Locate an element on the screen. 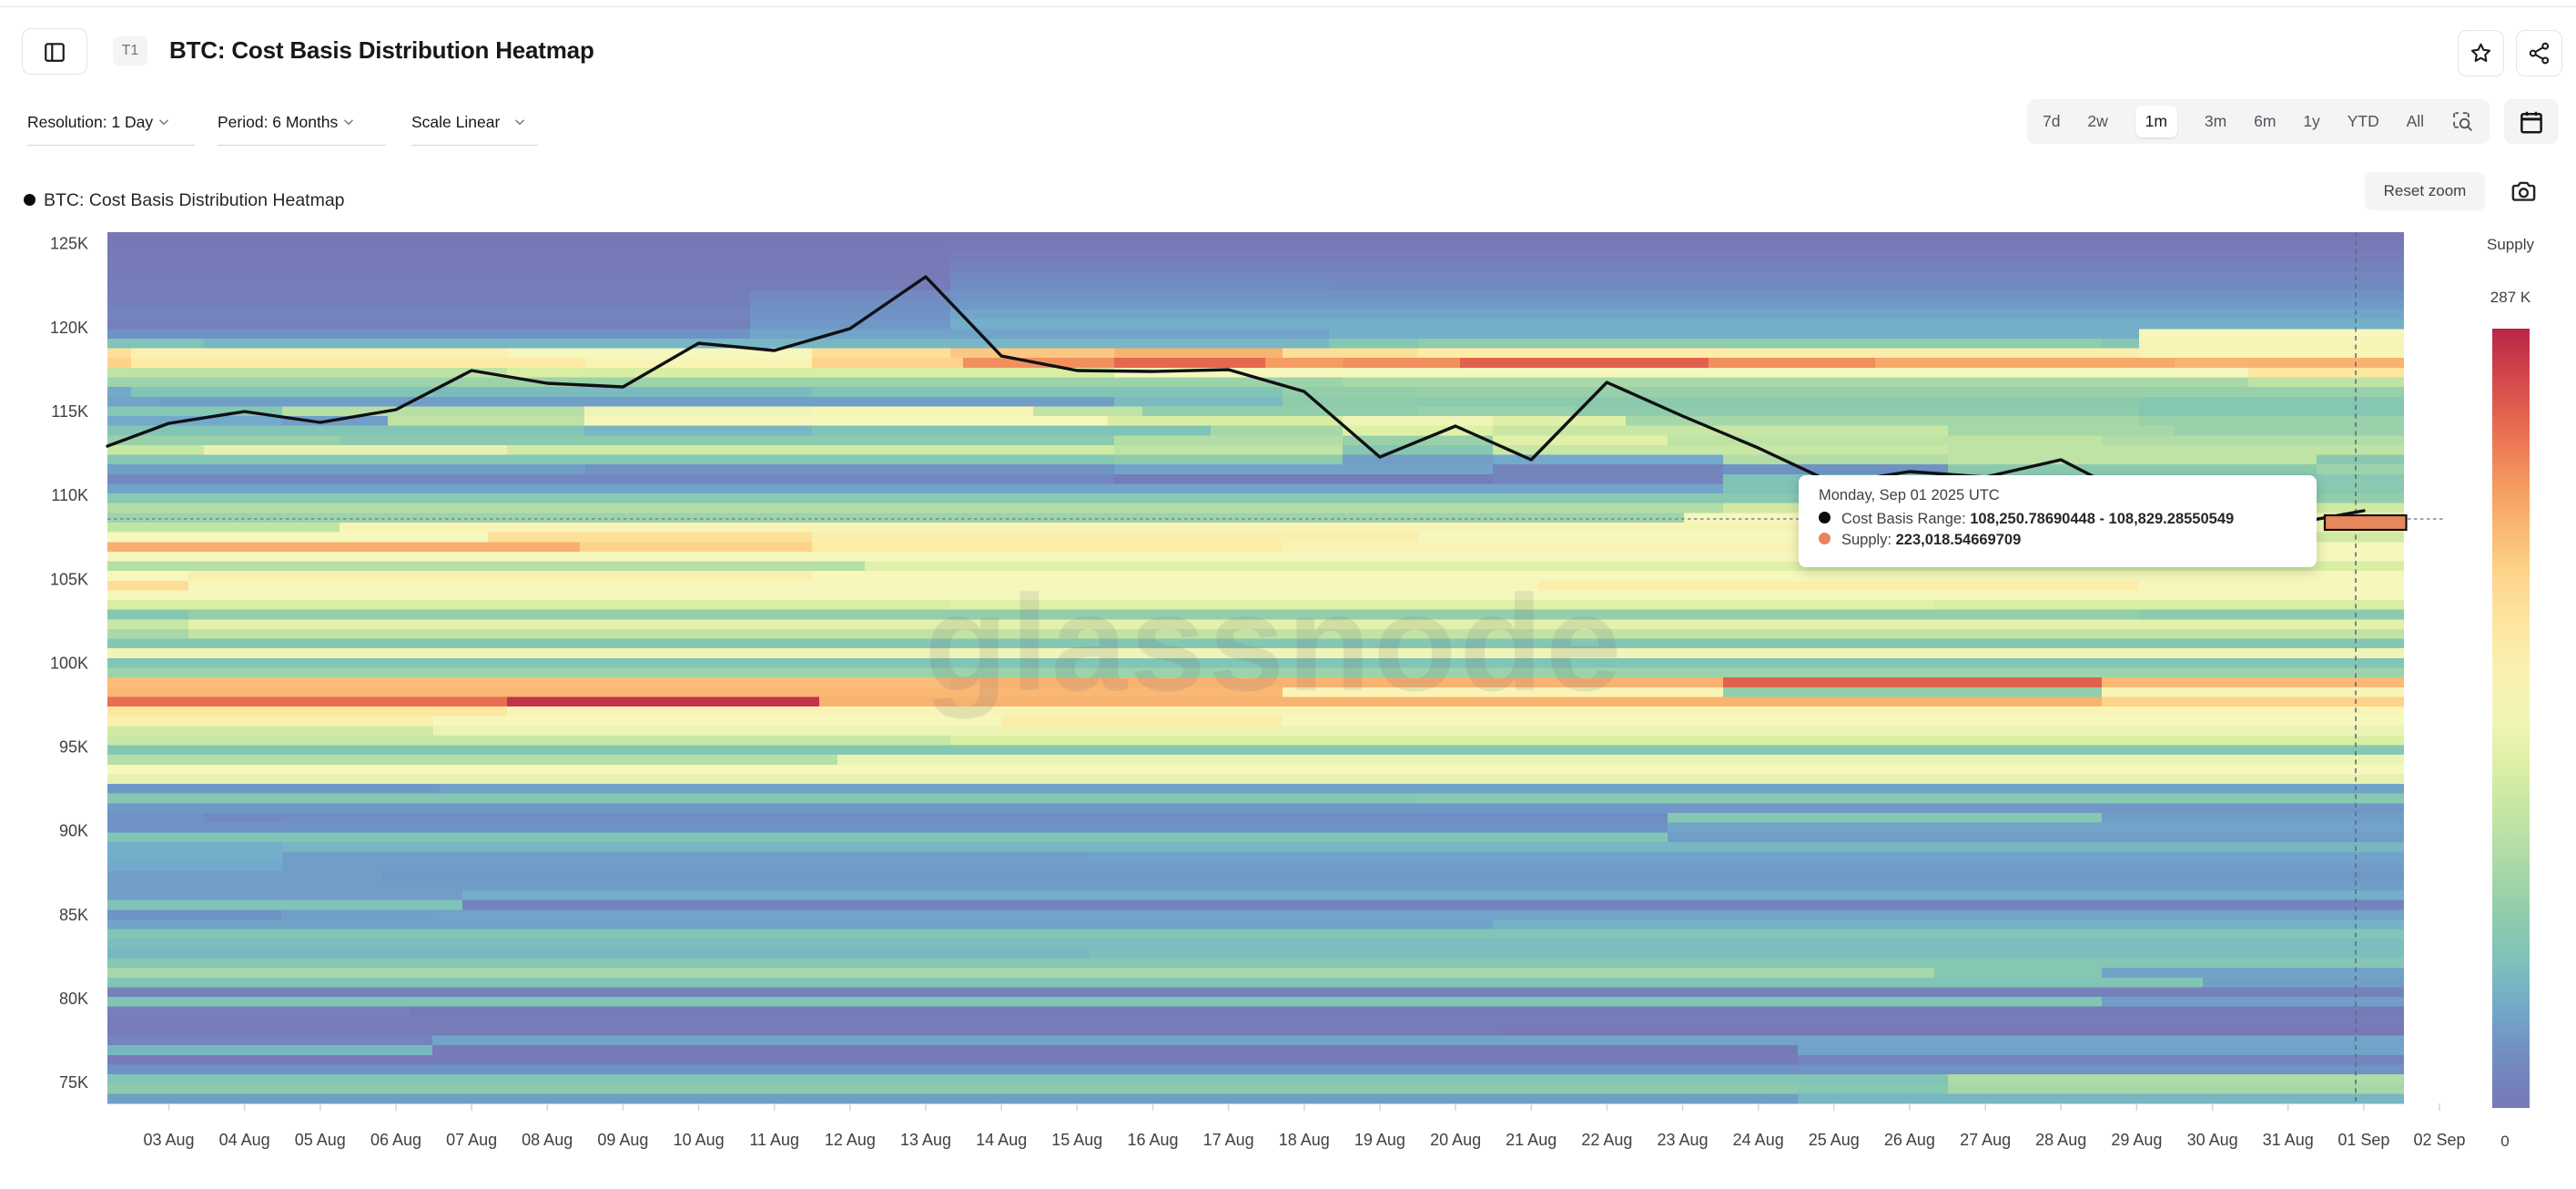  svg-text: 21 Aug is located at coordinates (1531, 1140).